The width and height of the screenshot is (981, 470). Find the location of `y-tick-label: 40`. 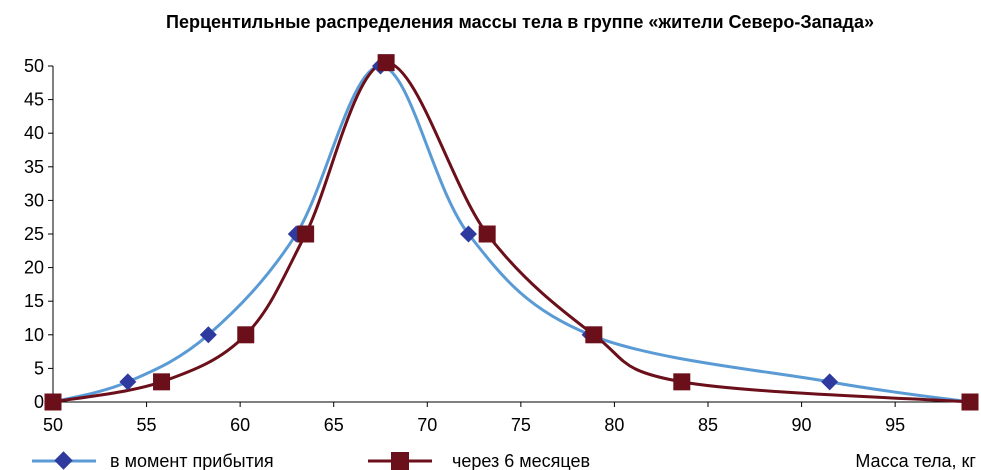

y-tick-label: 40 is located at coordinates (34, 133).